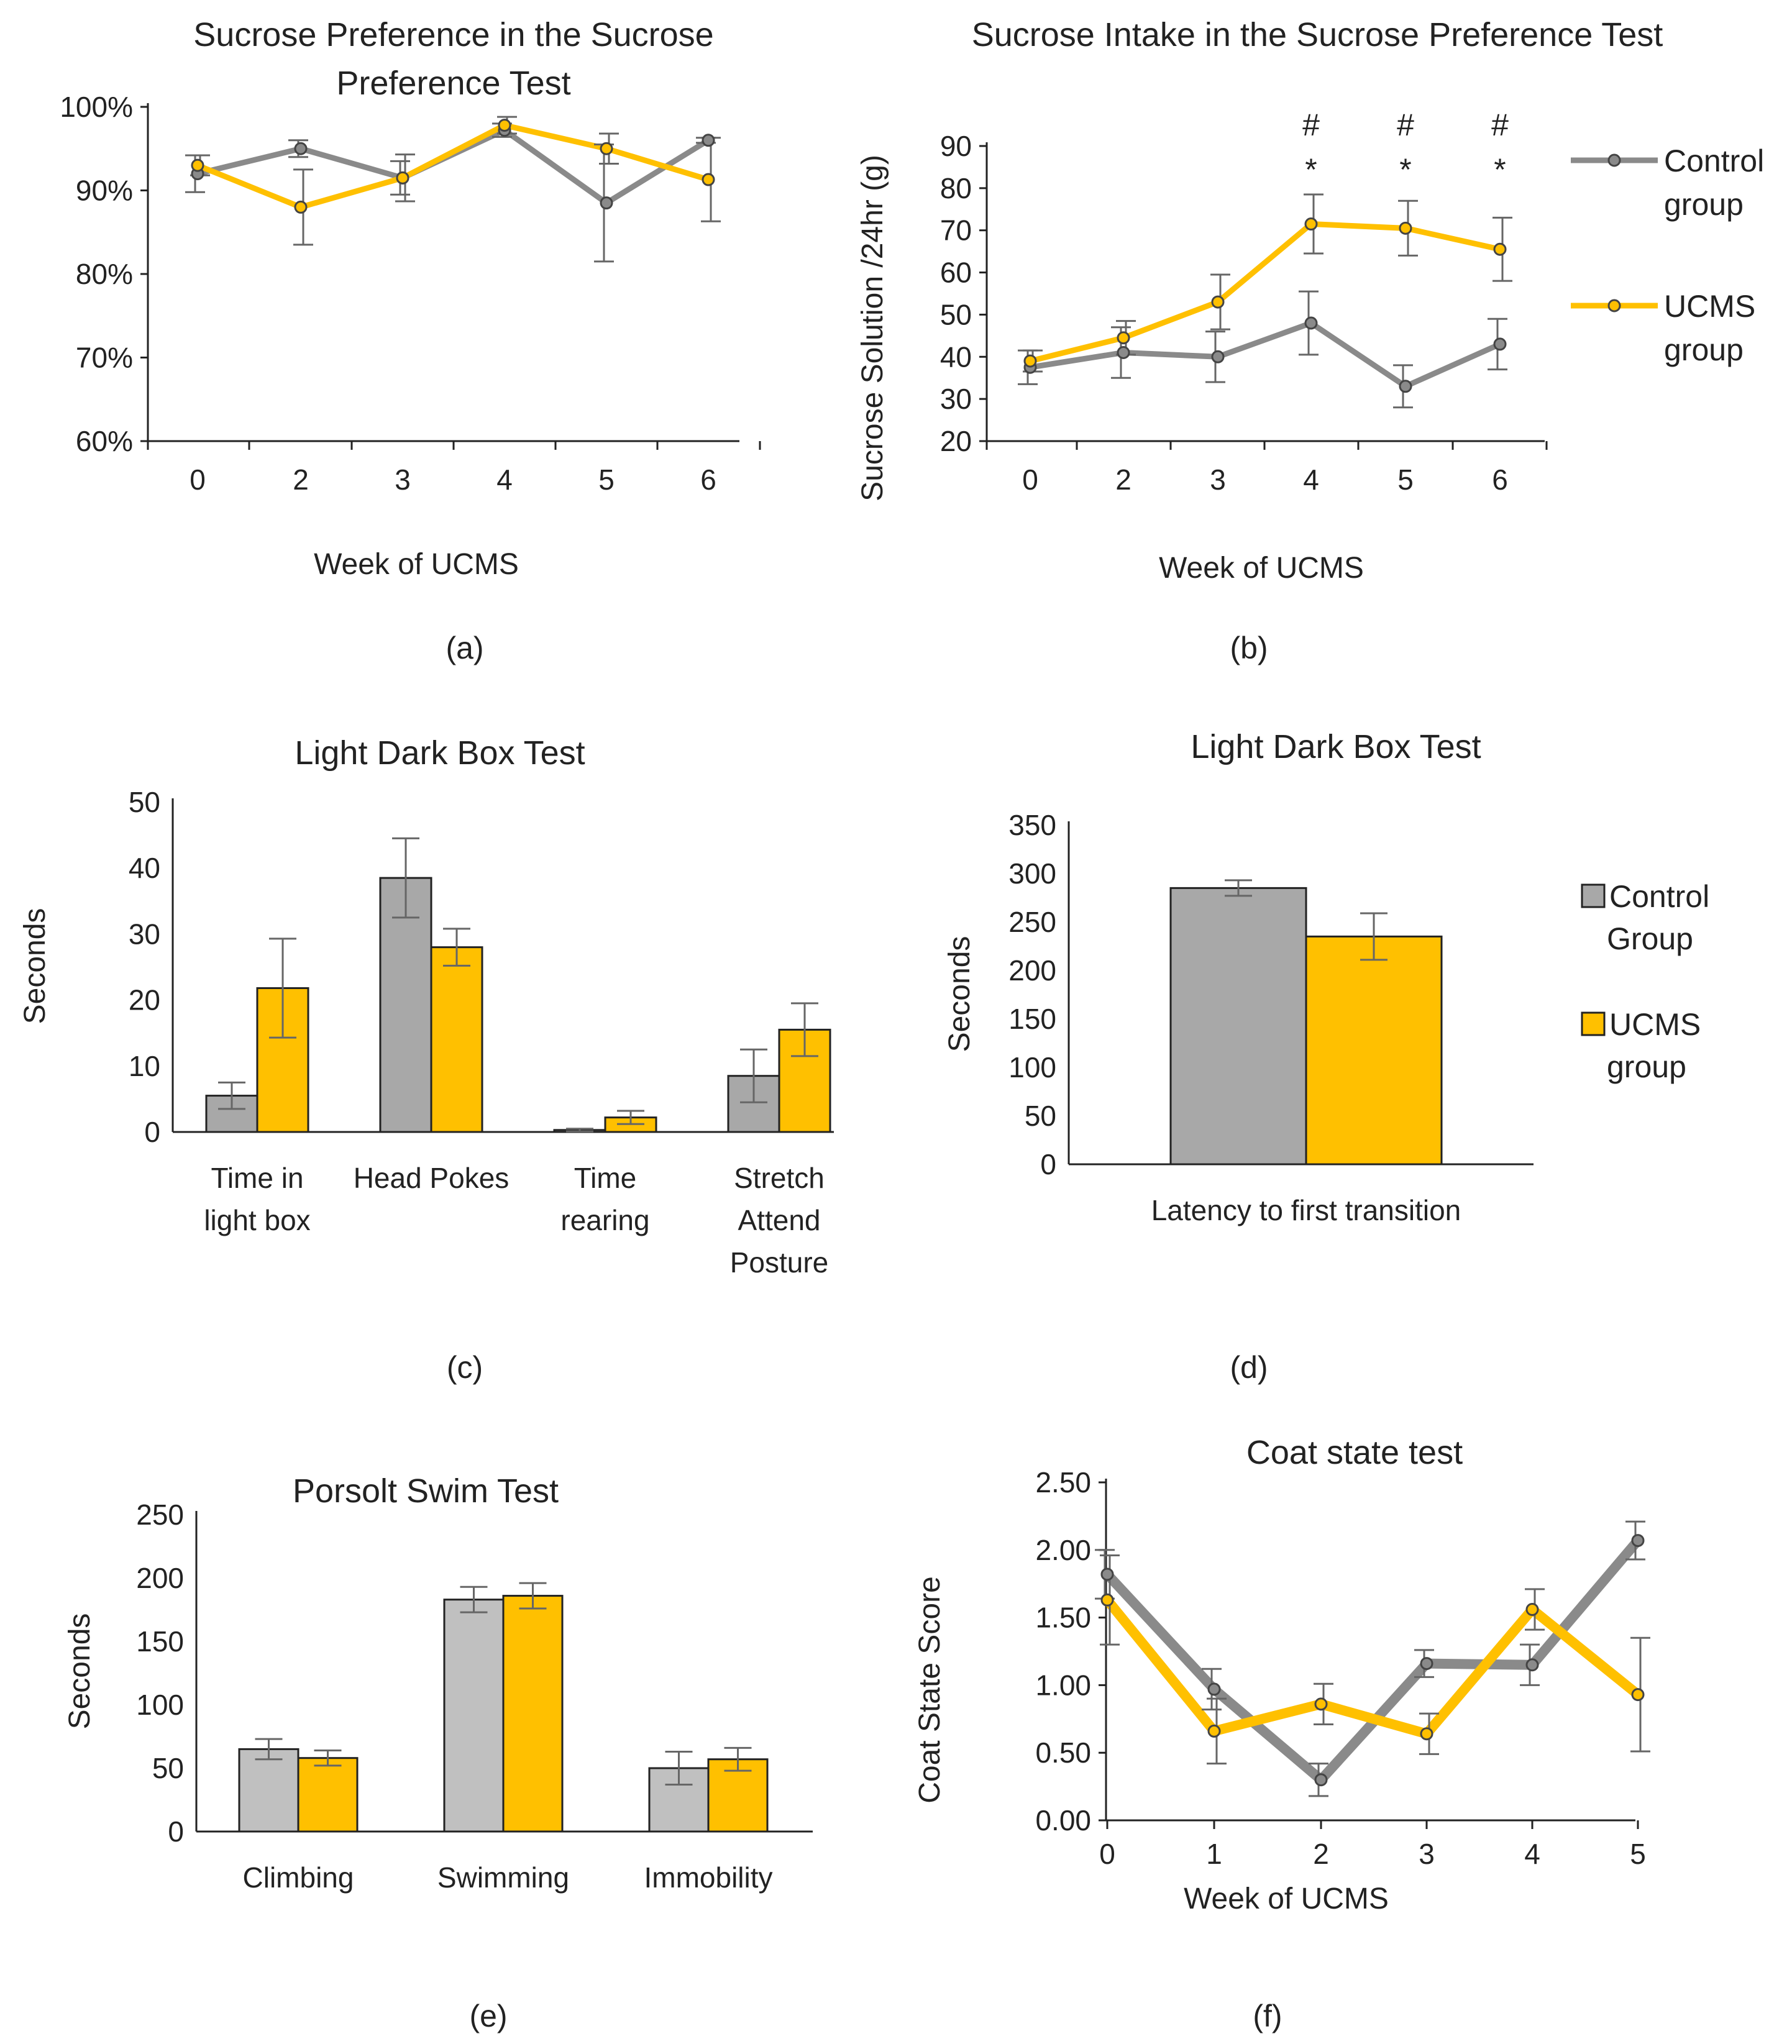 This screenshot has width=1792, height=2044. Describe the element at coordinates (956, 146) in the screenshot. I see `y-tick-label: 90` at that location.